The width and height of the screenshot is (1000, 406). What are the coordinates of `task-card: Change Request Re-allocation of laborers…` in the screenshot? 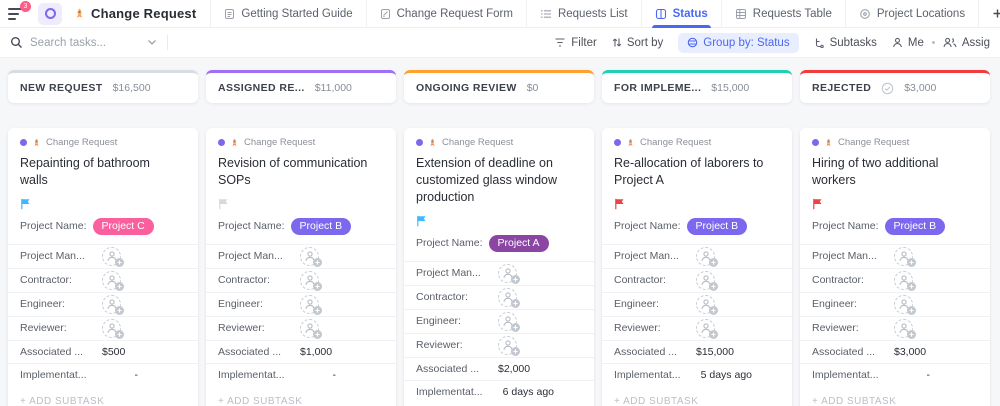 It's located at (697, 267).